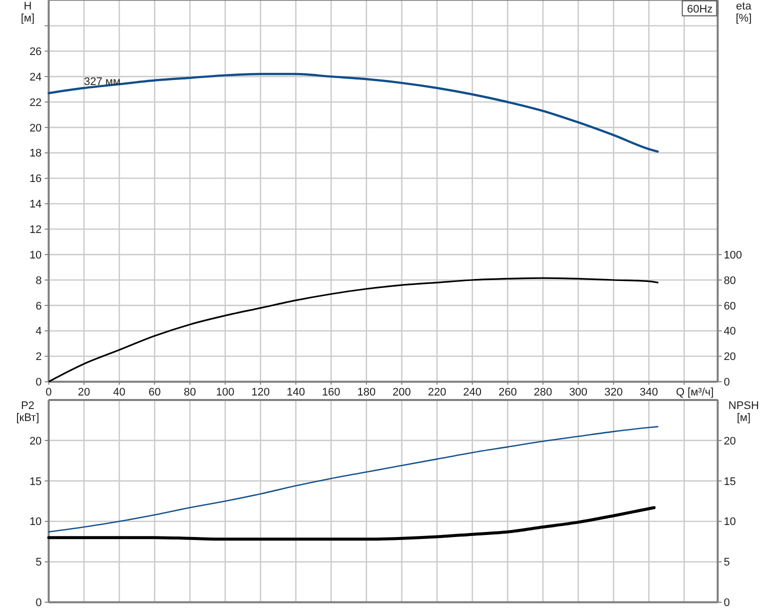 The height and width of the screenshot is (611, 774). What do you see at coordinates (260, 392) in the screenshot?
I see `x-tick-label: 120` at bounding box center [260, 392].